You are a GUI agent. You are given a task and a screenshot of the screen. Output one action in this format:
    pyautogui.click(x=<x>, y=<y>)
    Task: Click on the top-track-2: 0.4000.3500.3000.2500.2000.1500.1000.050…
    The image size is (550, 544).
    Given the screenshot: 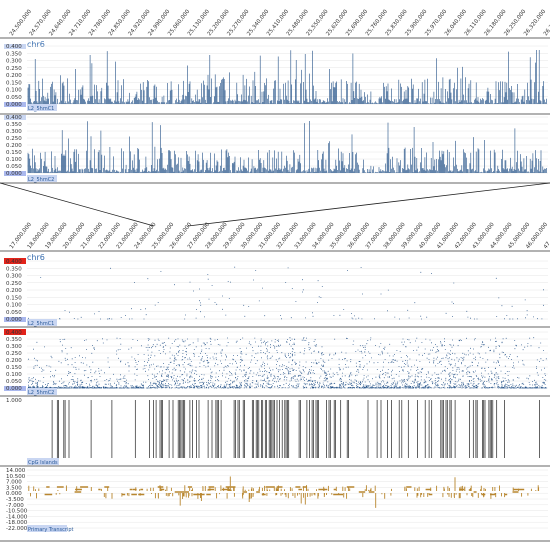 What is the action you would take?
    pyautogui.click(x=276, y=149)
    